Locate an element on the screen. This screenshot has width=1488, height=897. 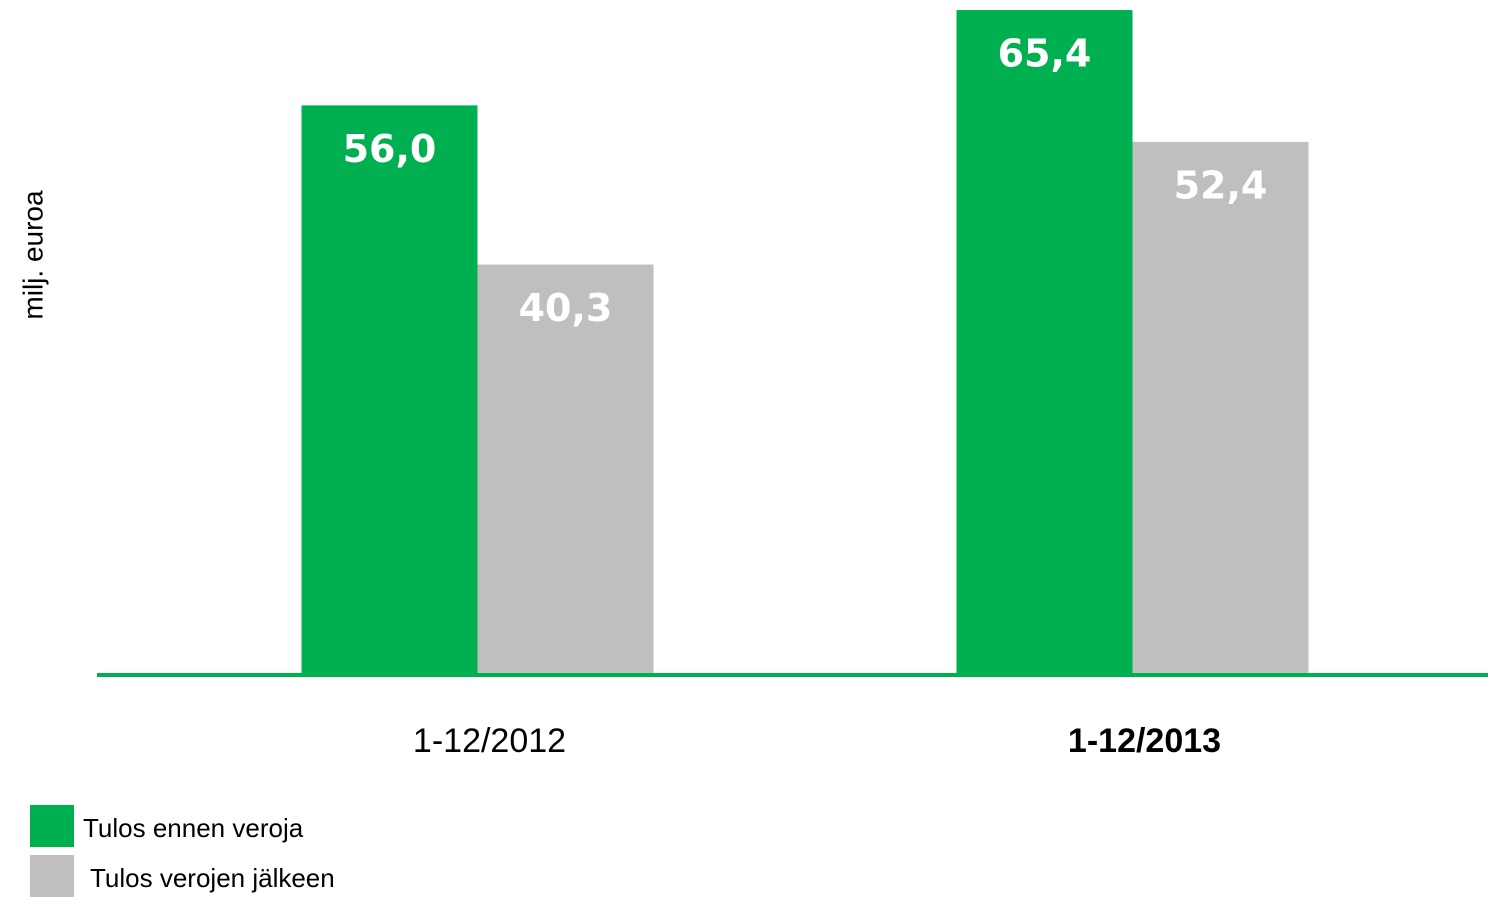
x-tick-label: 1-12/2013 is located at coordinates (1144, 741).